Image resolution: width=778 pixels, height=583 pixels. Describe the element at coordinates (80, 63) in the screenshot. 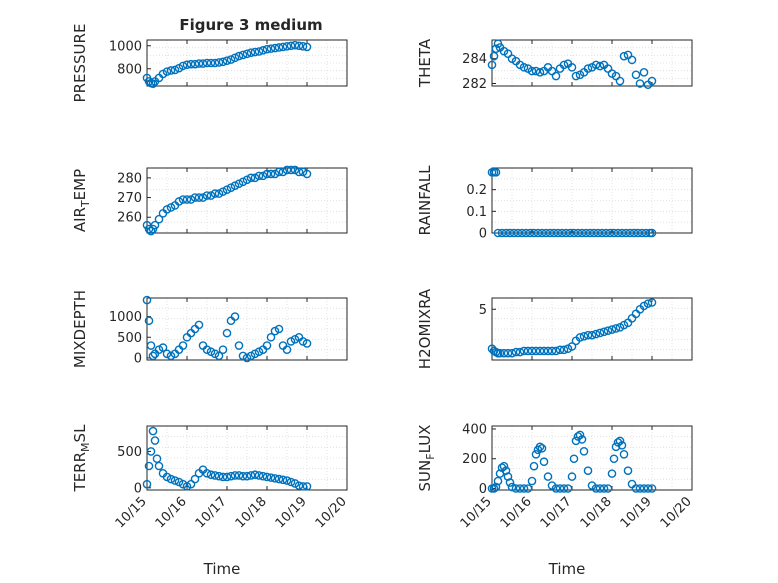

I see `y-axis-label: PRESSURE` at that location.